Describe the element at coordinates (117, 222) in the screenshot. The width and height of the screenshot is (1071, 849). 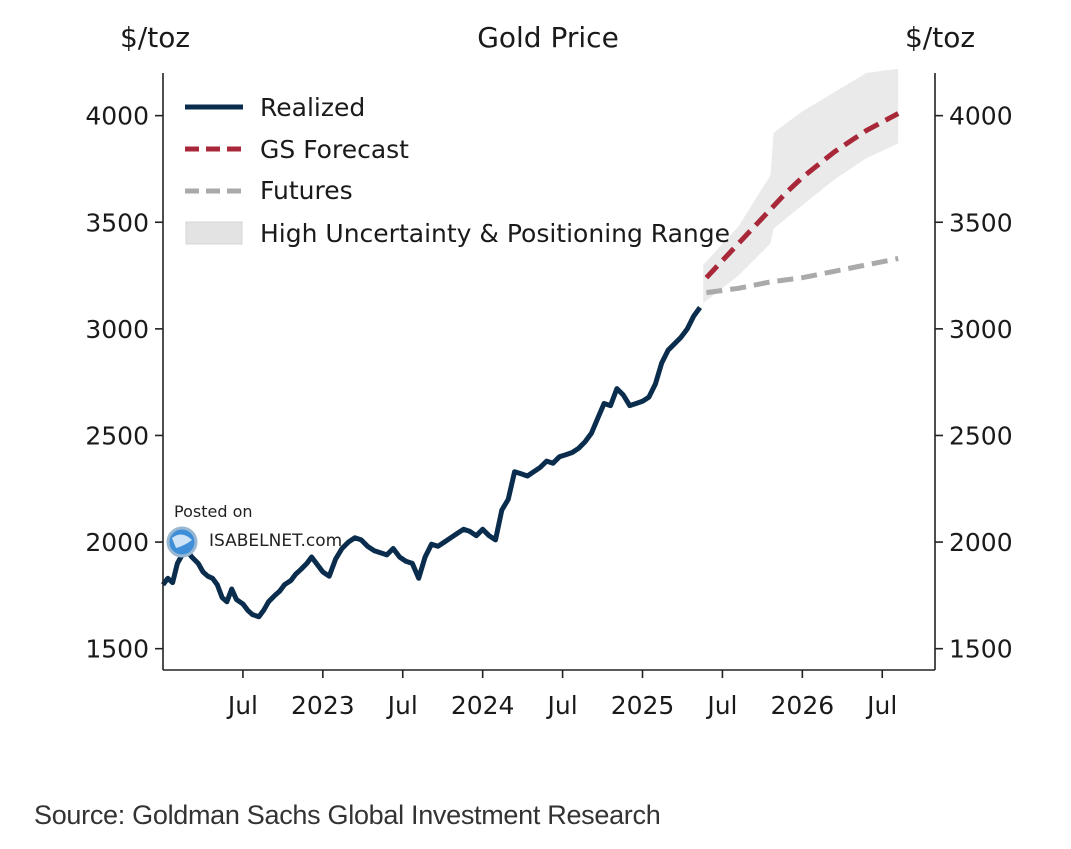
I see `y-tick-label-left: 3500` at that location.